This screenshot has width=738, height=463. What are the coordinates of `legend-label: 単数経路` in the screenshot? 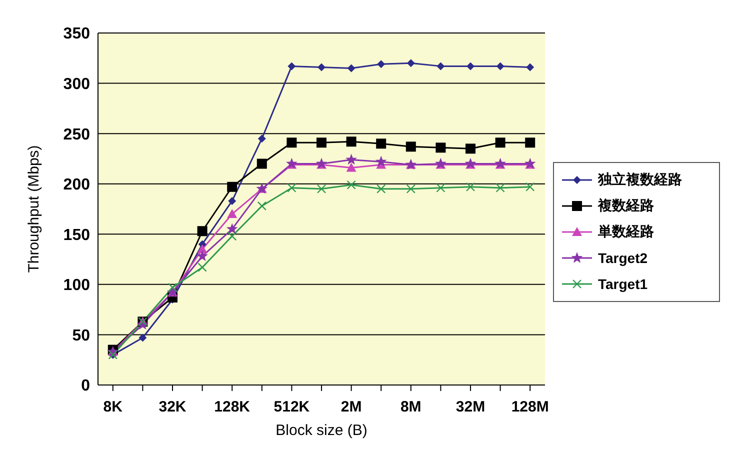 It's located at (626, 231).